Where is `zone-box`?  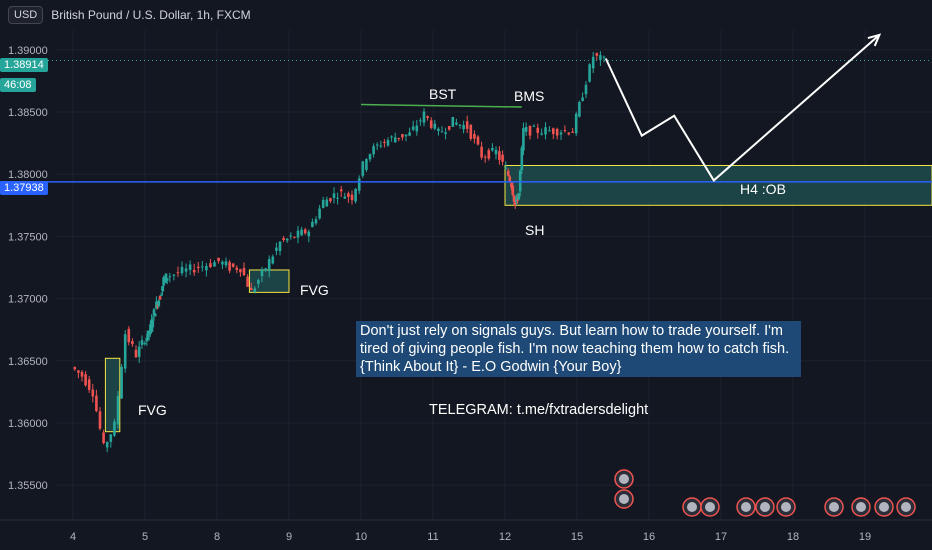 zone-box is located at coordinates (112, 395).